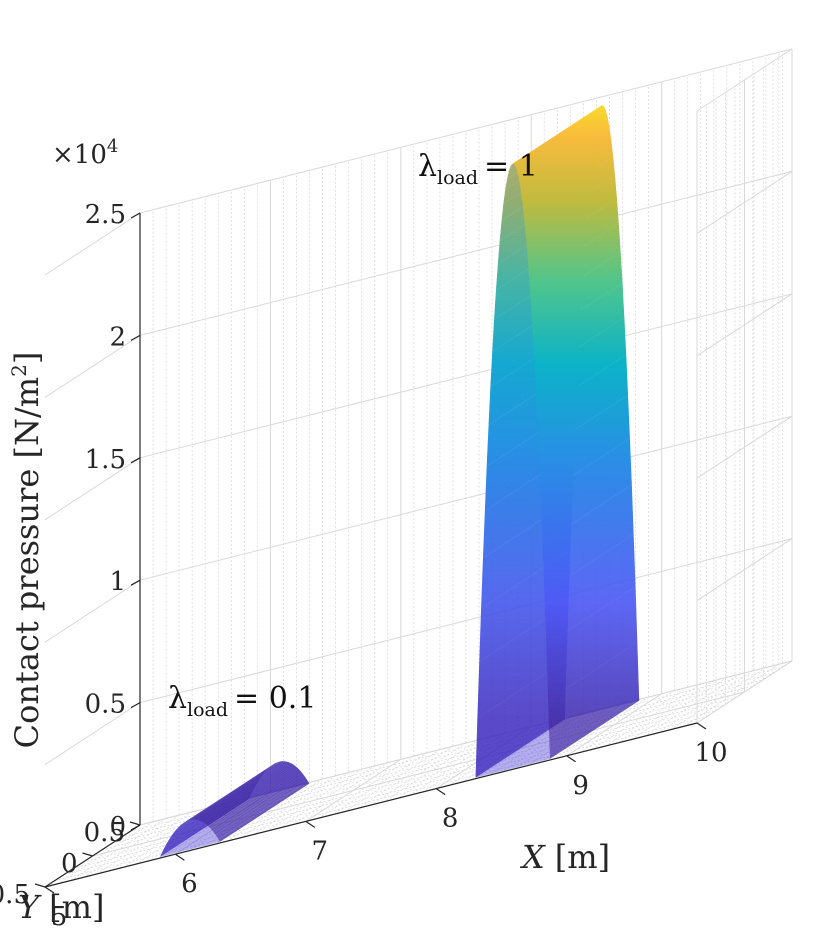 The image size is (830, 942). What do you see at coordinates (117, 582) in the screenshot?
I see `z-tick-label: 1` at bounding box center [117, 582].